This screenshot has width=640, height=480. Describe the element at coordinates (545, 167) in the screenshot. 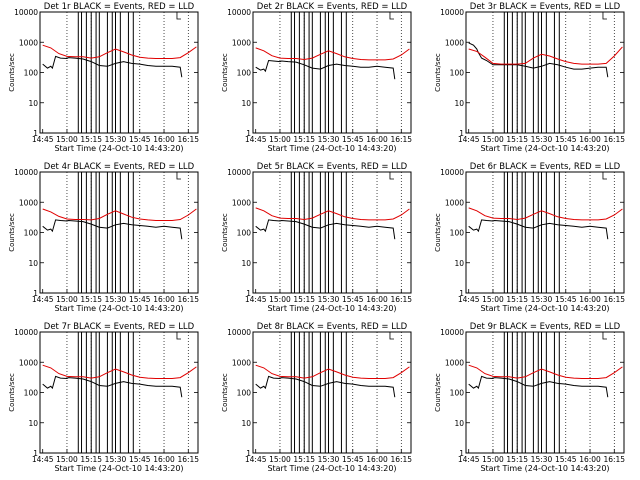

I see `chart-title: Det 6r BLACK = Events, RED = LLD` at that location.